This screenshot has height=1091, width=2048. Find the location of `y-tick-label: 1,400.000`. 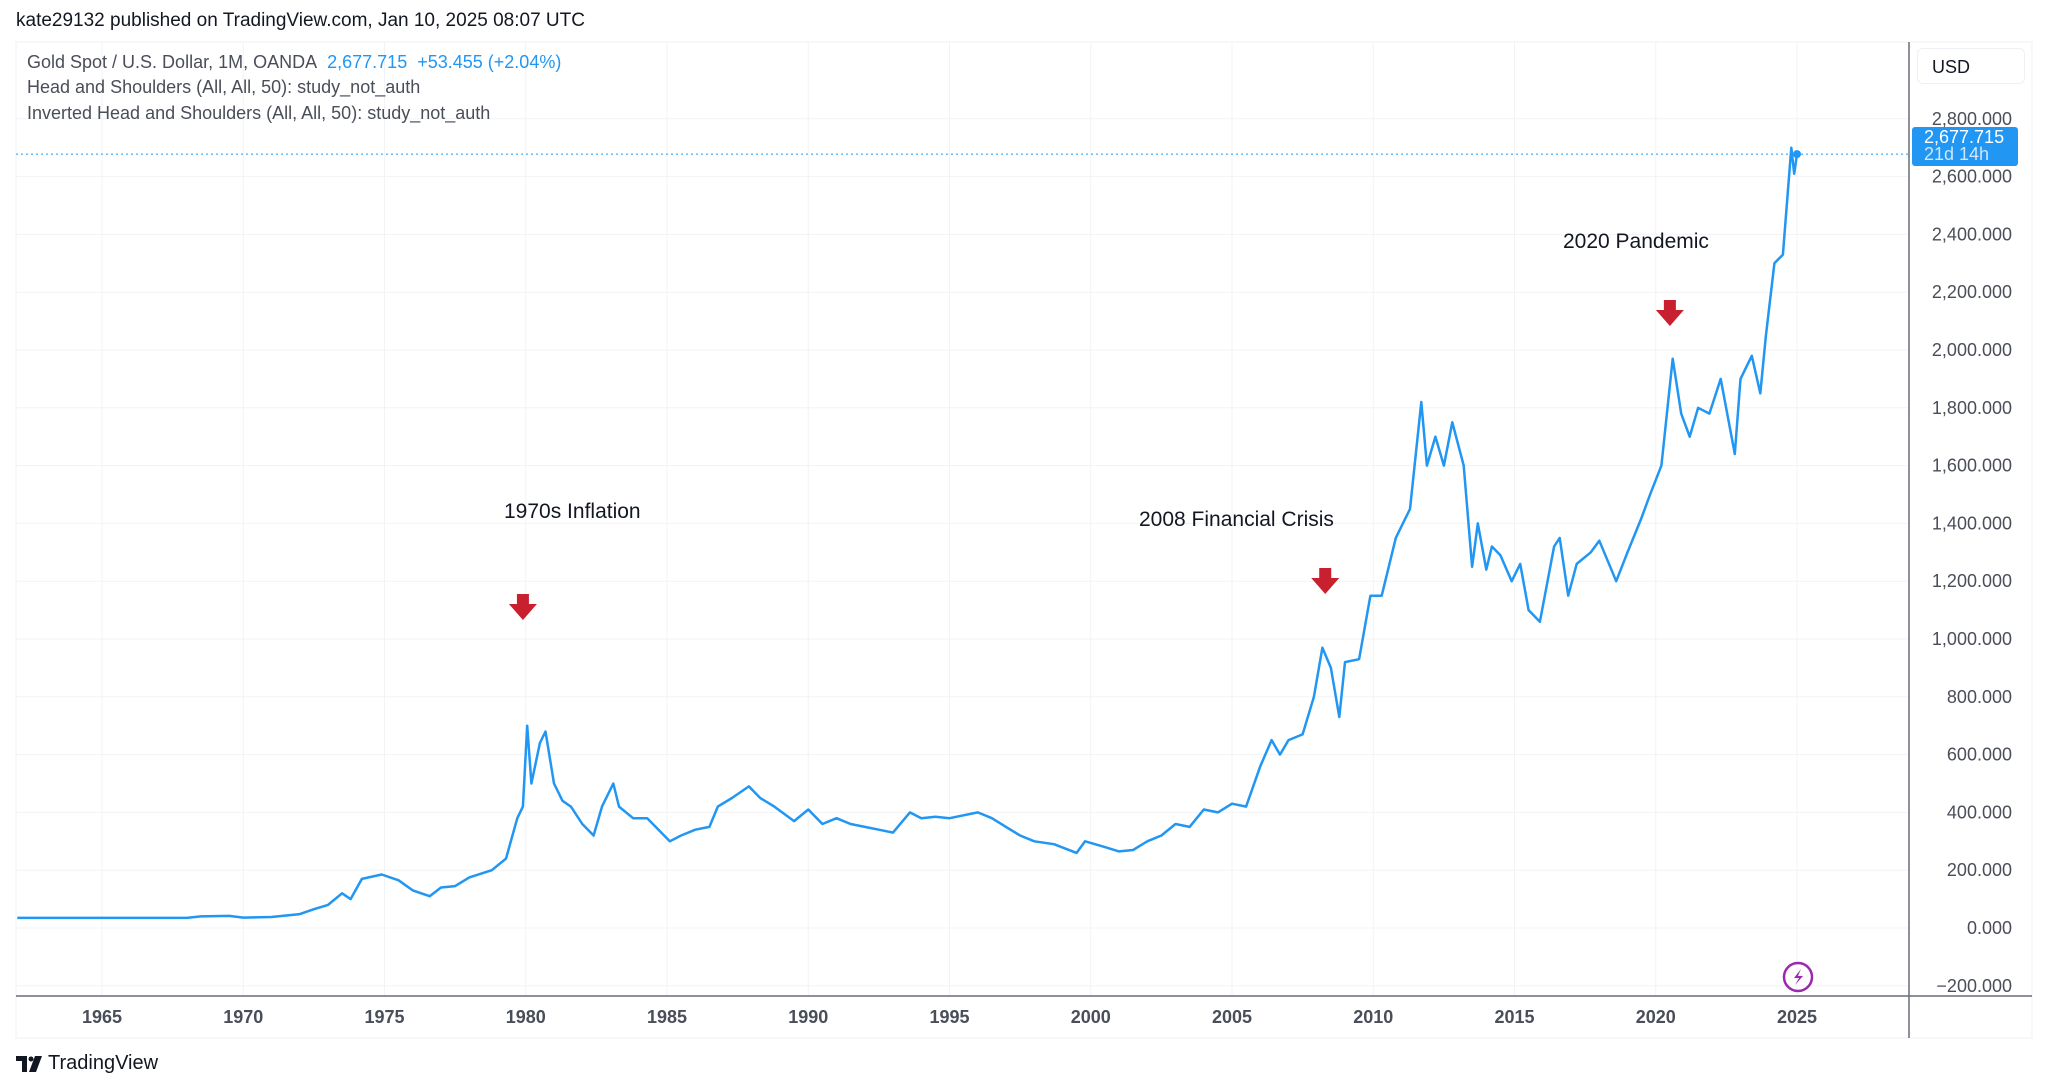

y-tick-label: 1,400.000 is located at coordinates (1972, 523).